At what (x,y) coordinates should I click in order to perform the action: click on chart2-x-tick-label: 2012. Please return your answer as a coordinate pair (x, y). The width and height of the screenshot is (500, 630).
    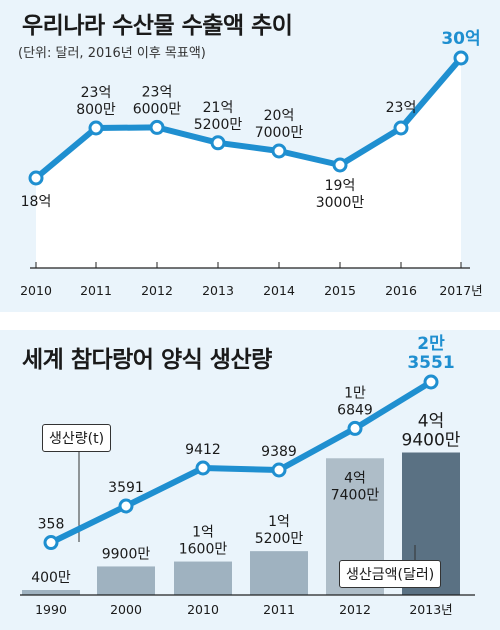
    Looking at the image, I should click on (355, 609).